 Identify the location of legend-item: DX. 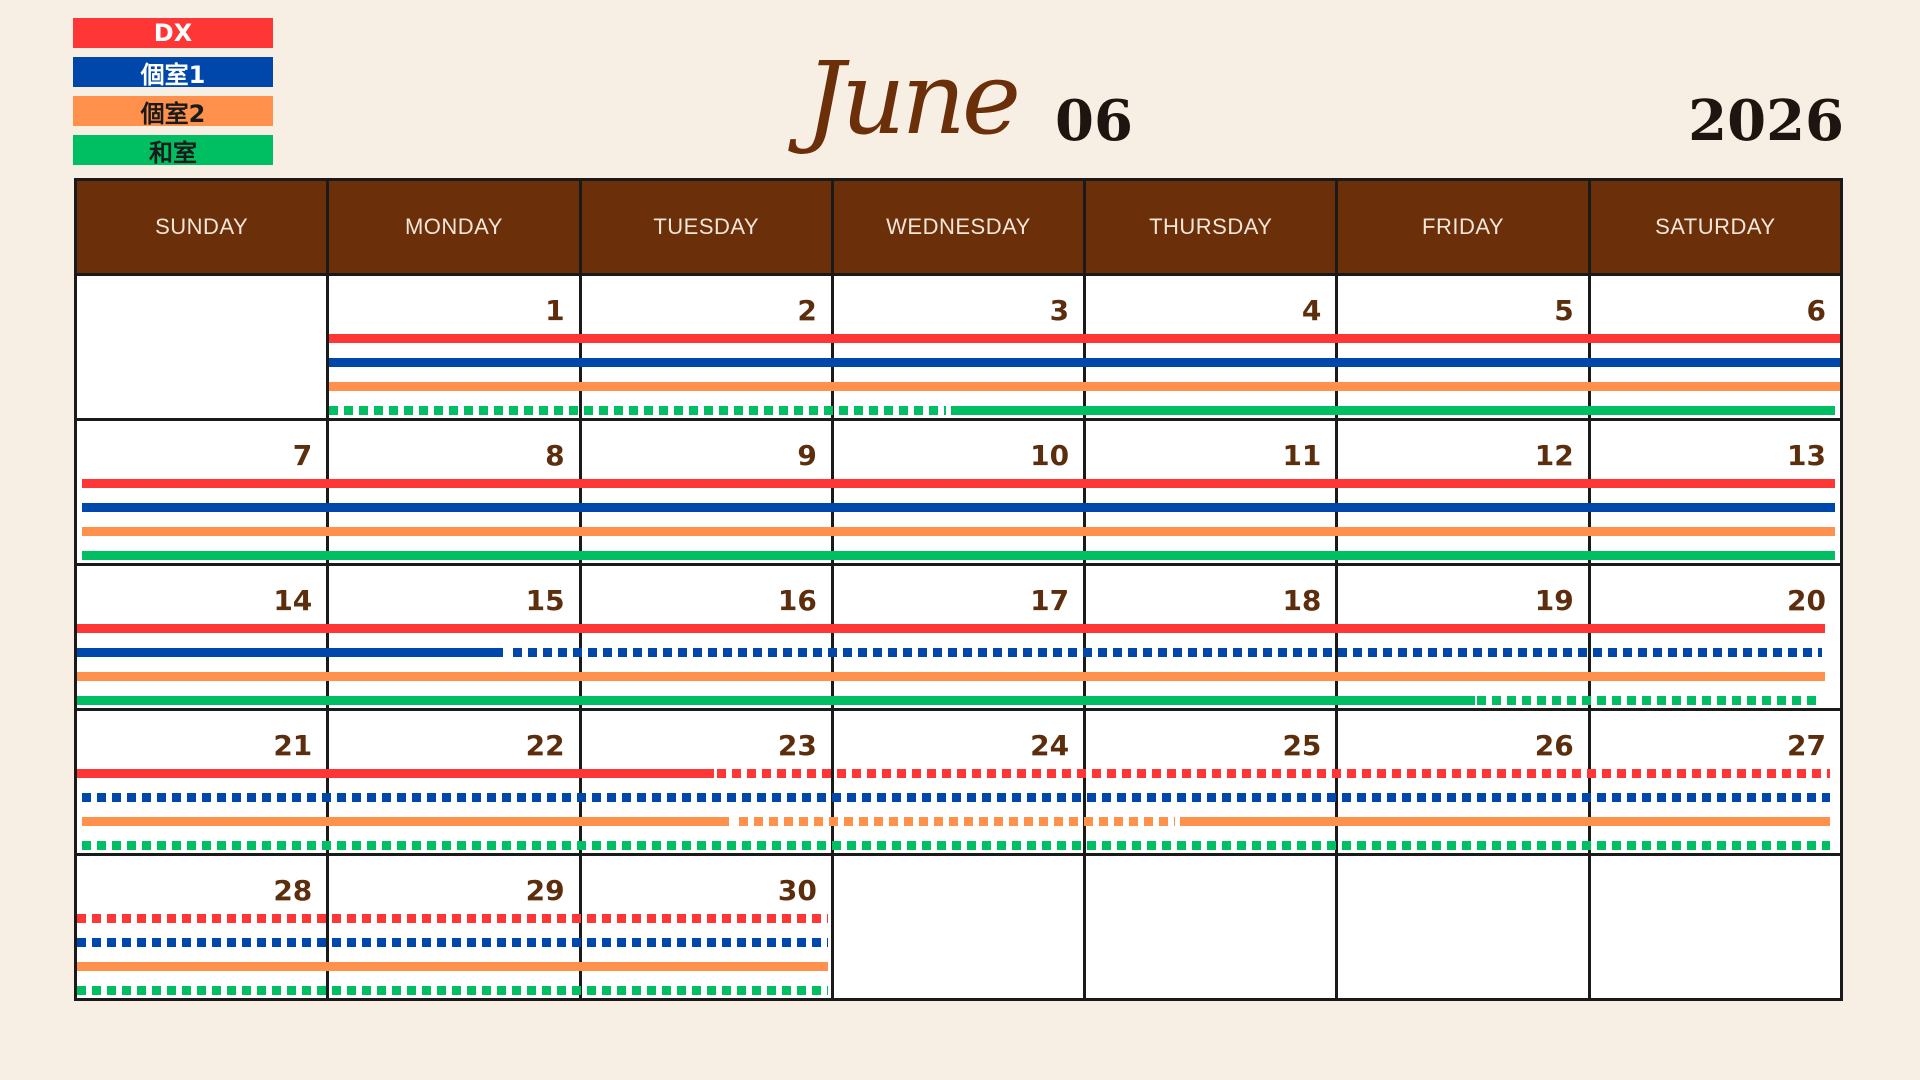
(173, 33).